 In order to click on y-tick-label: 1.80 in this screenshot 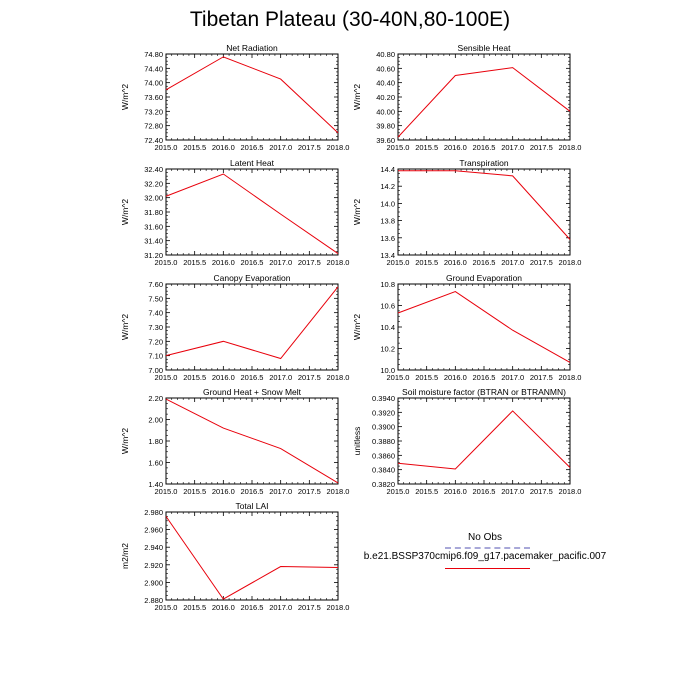, I will do `click(155, 441)`.